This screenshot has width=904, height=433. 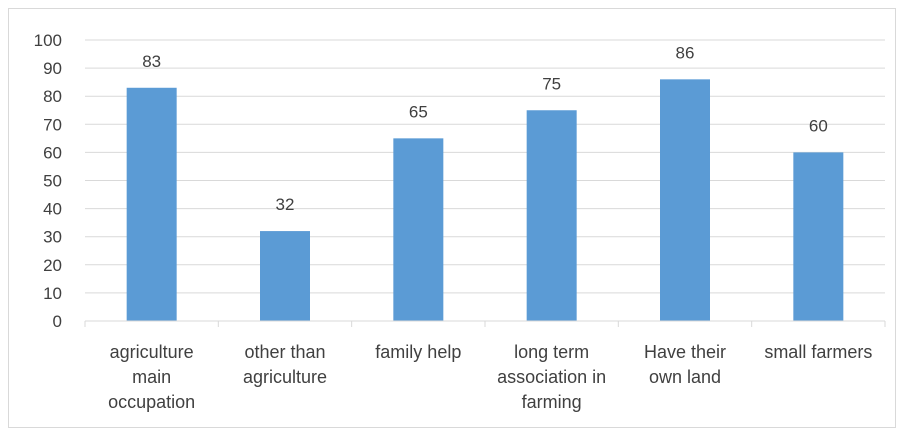 I want to click on y-tick-label: 40, so click(x=52, y=209).